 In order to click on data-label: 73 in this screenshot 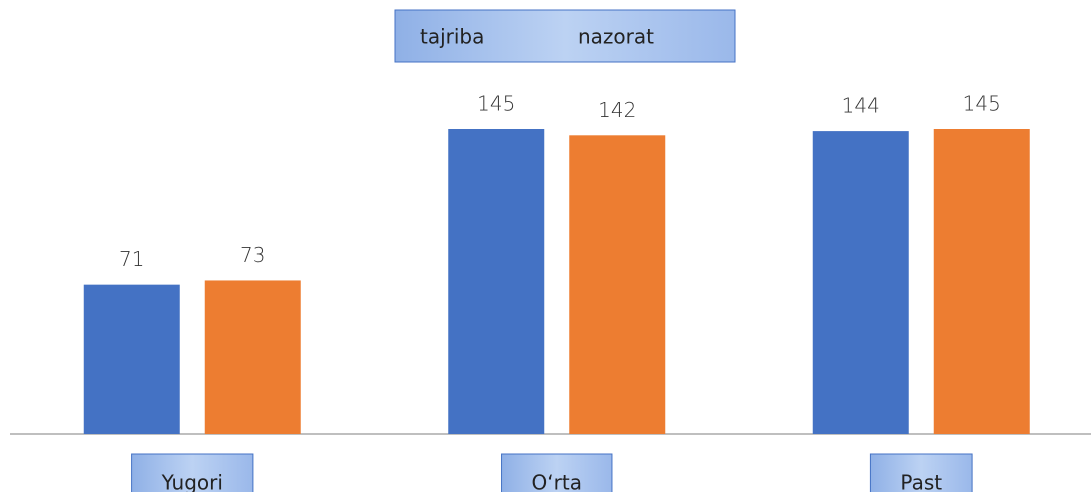, I will do `click(252, 255)`.